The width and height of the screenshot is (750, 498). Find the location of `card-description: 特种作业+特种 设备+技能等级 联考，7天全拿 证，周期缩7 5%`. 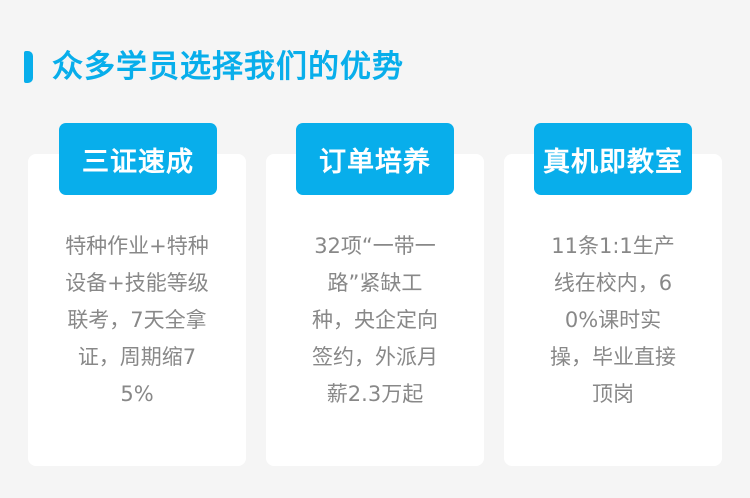

card-description: 特种作业+特种 设备+技能等级 联考，7天全拿 证，周期缩7 5% is located at coordinates (137, 320).